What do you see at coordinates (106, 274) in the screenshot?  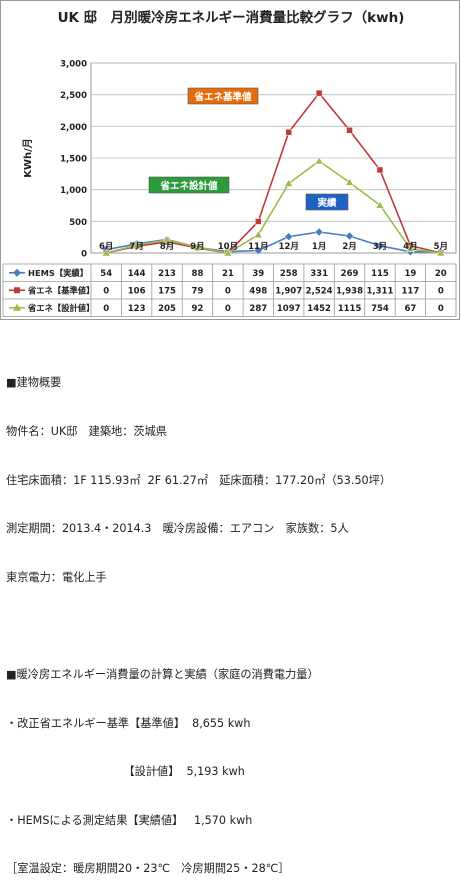 I see `data-label: 54` at bounding box center [106, 274].